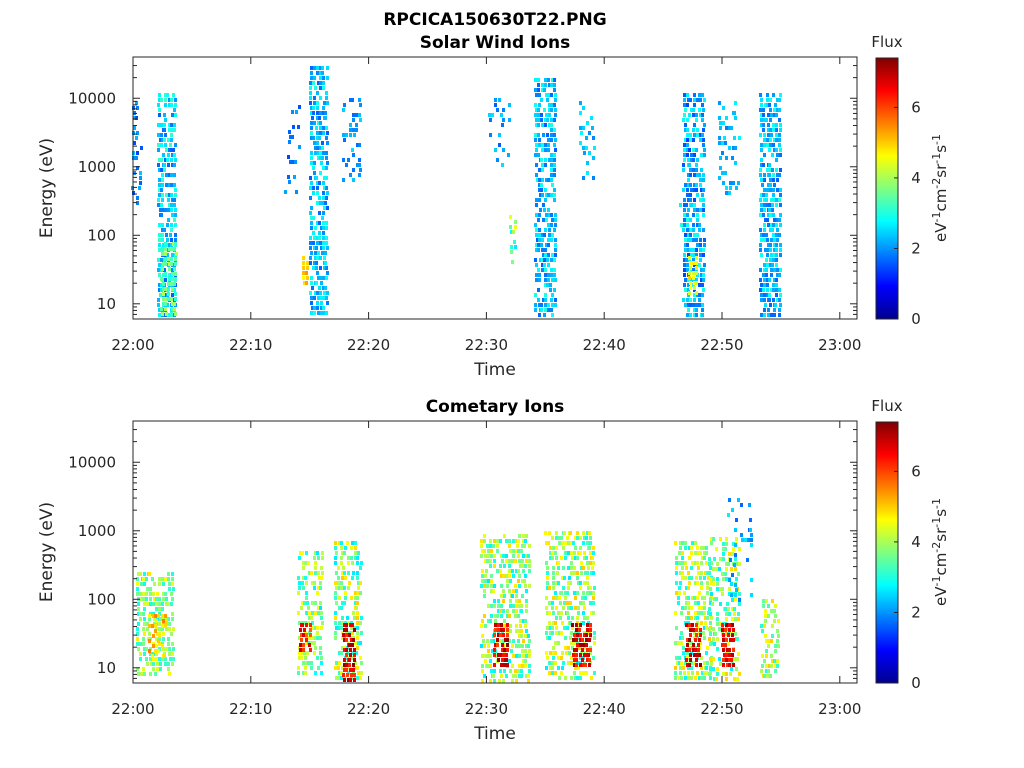 The width and height of the screenshot is (1024, 768). What do you see at coordinates (604, 345) in the screenshot?
I see `x-tick-label: 22:40` at bounding box center [604, 345].